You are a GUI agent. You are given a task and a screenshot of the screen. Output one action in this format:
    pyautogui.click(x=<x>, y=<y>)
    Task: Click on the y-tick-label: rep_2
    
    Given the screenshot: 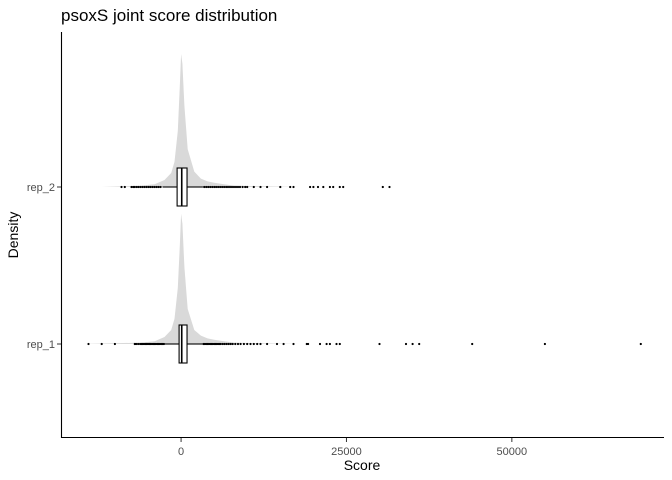 What is the action you would take?
    pyautogui.click(x=41, y=188)
    